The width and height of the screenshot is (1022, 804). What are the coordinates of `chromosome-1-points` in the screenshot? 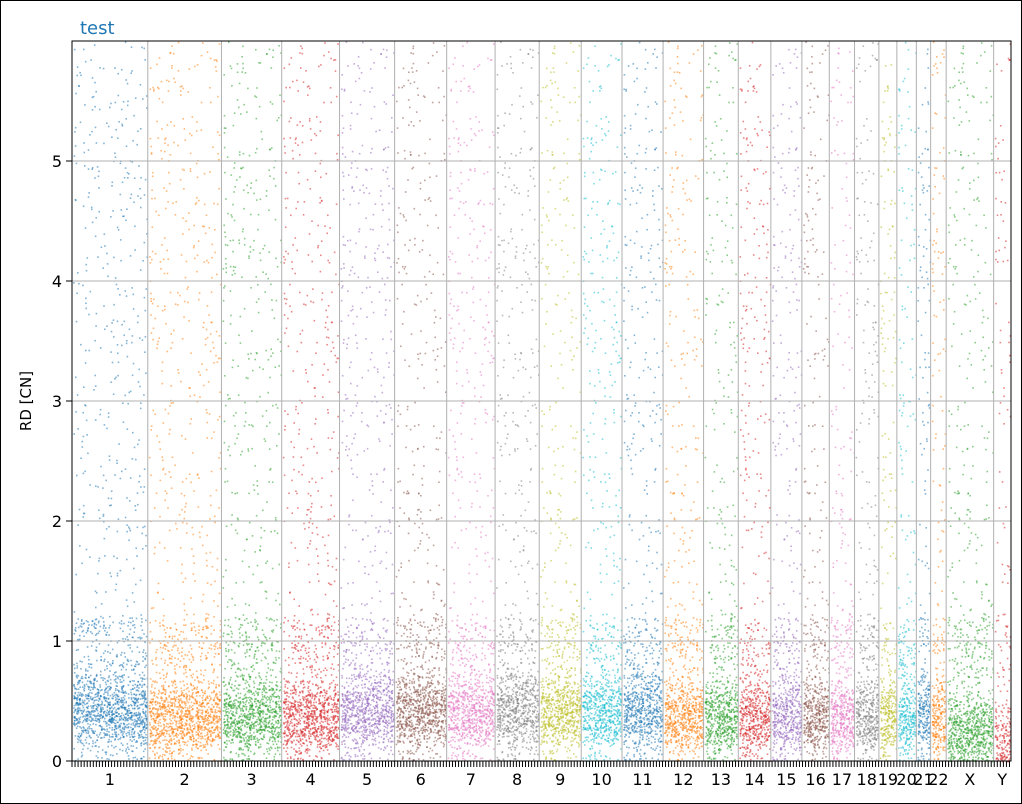 It's located at (111, 402).